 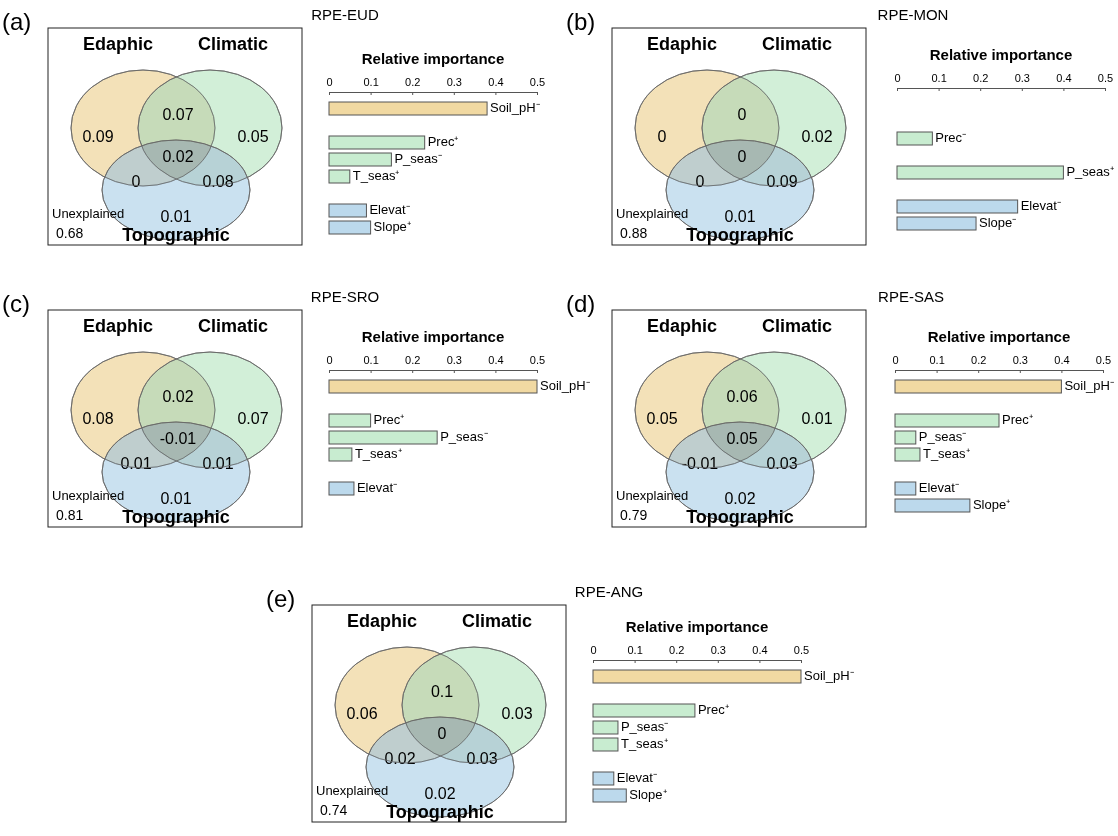 I want to click on y-tick-label: P_seas⁺, so click(x=1090, y=171).